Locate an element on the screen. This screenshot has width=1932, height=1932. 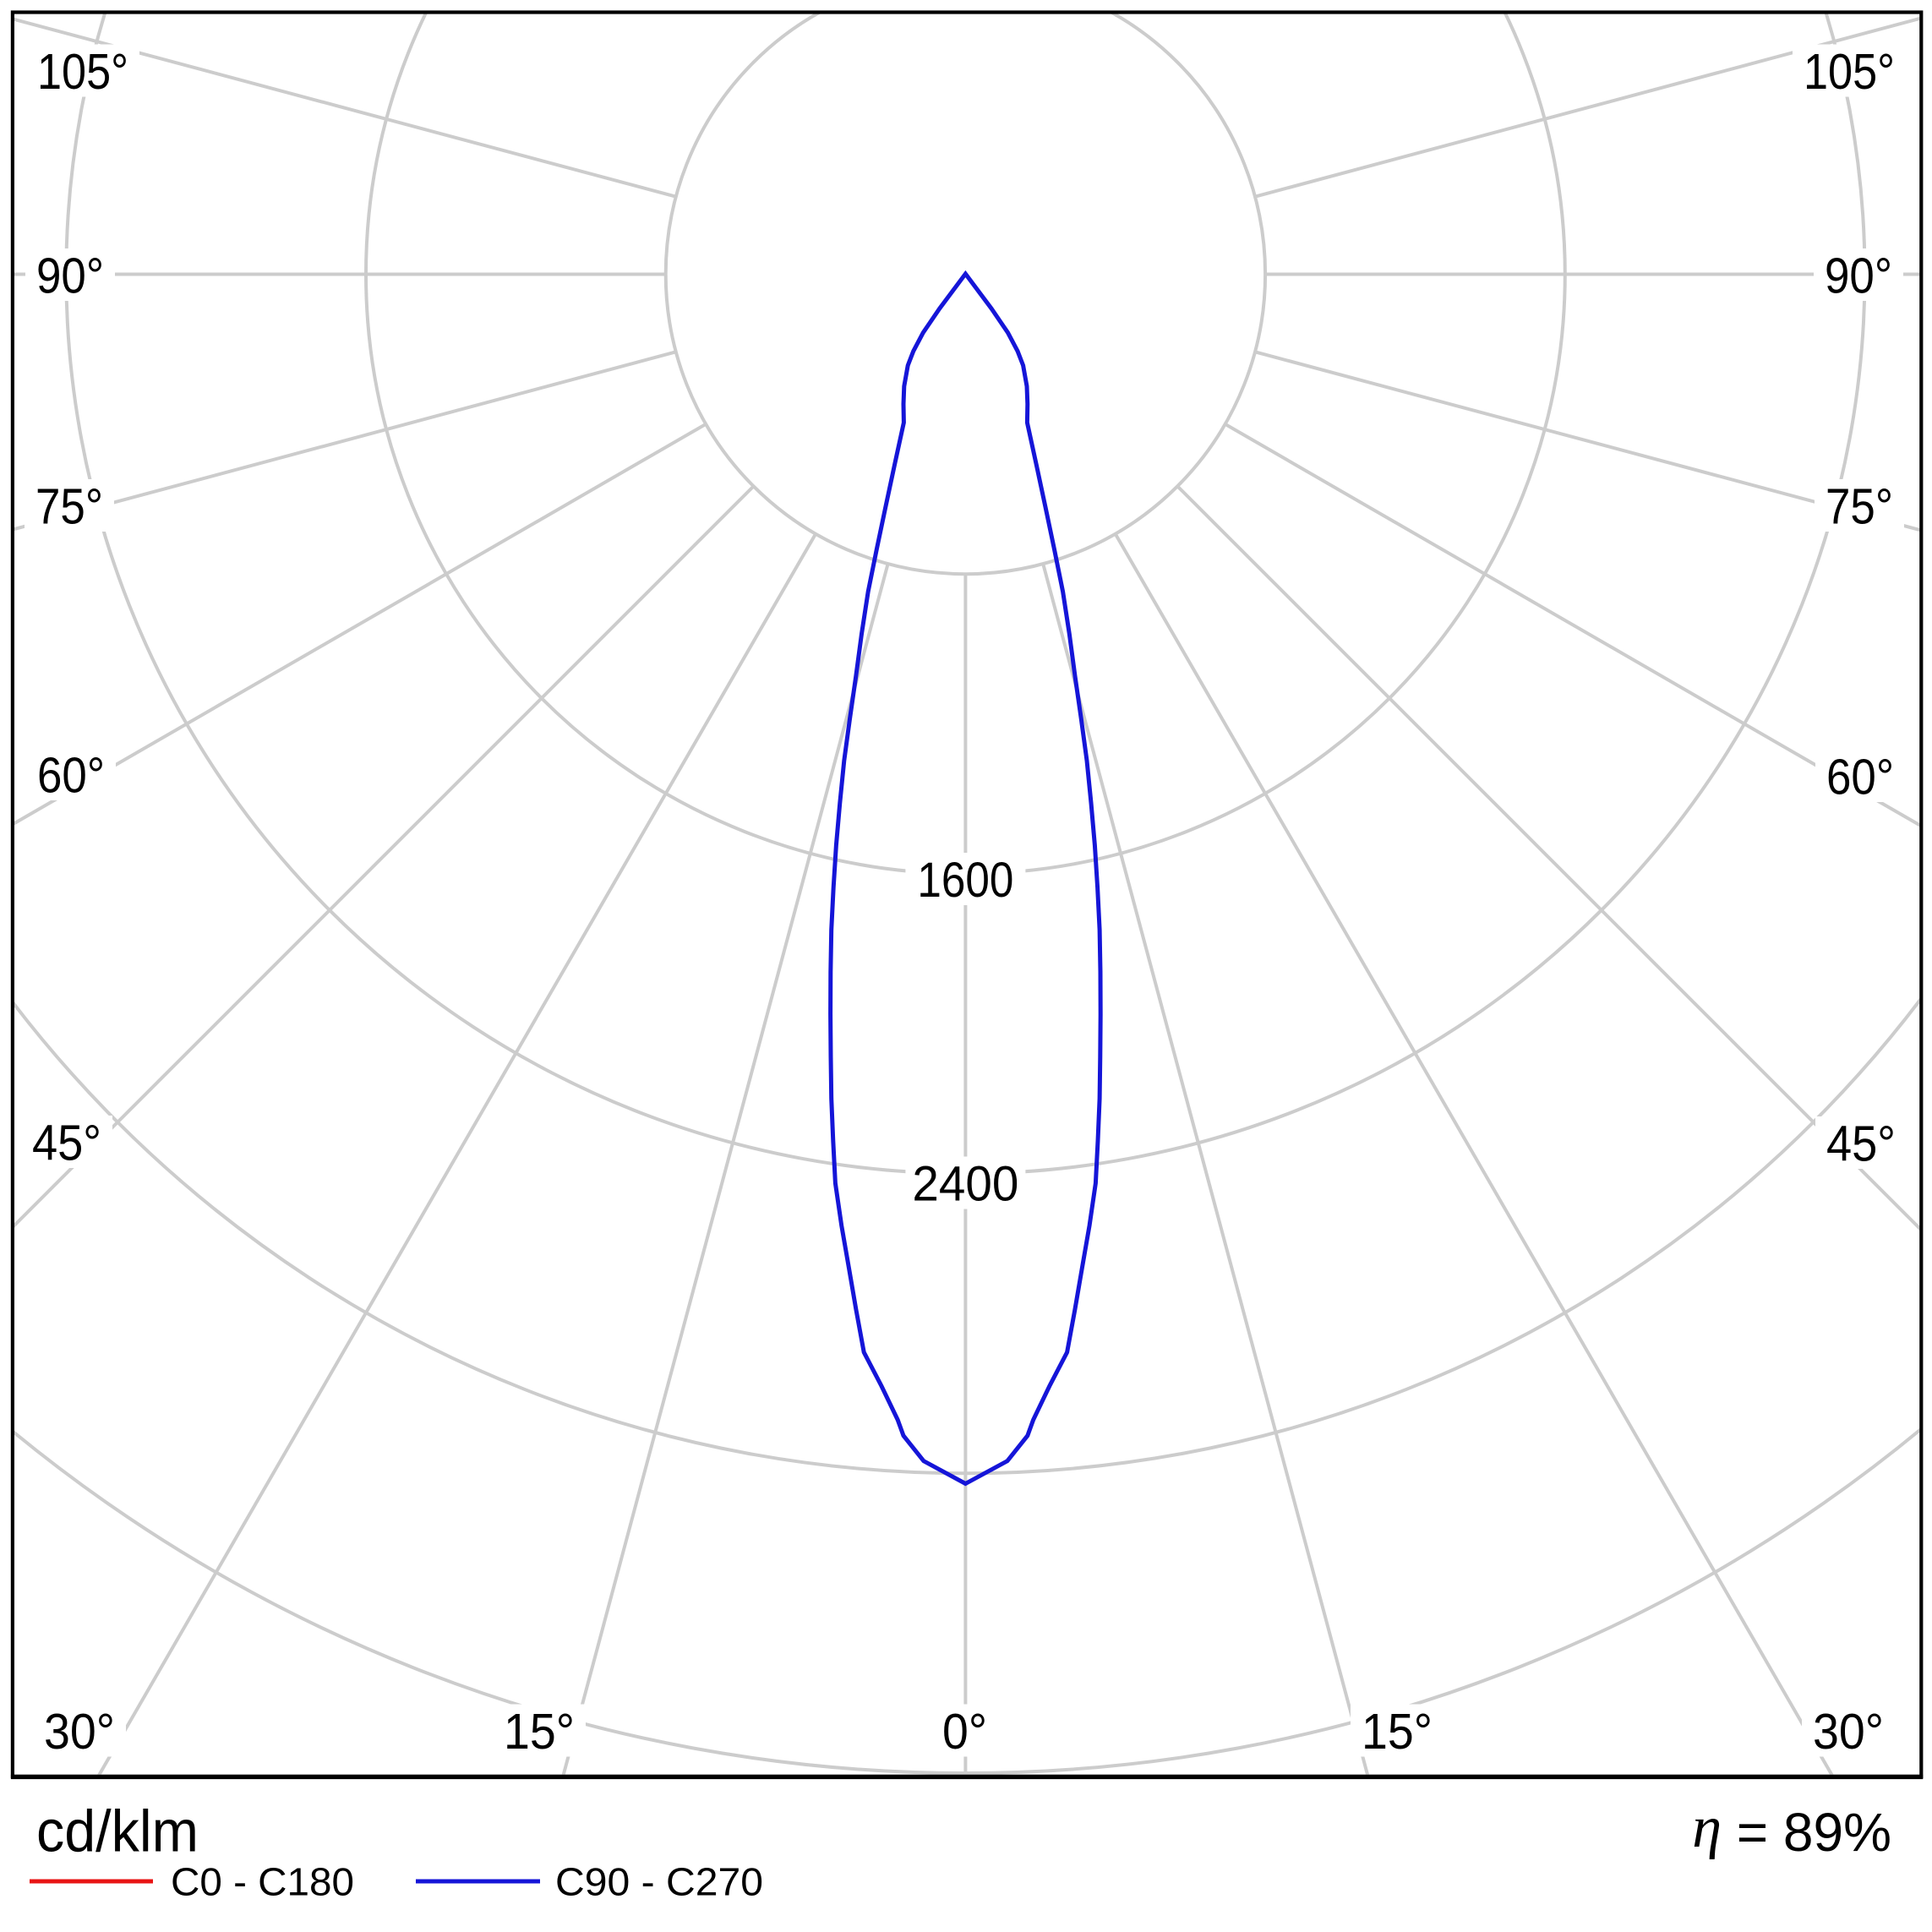
svg-text: η = 89% is located at coordinates (1791, 1829).